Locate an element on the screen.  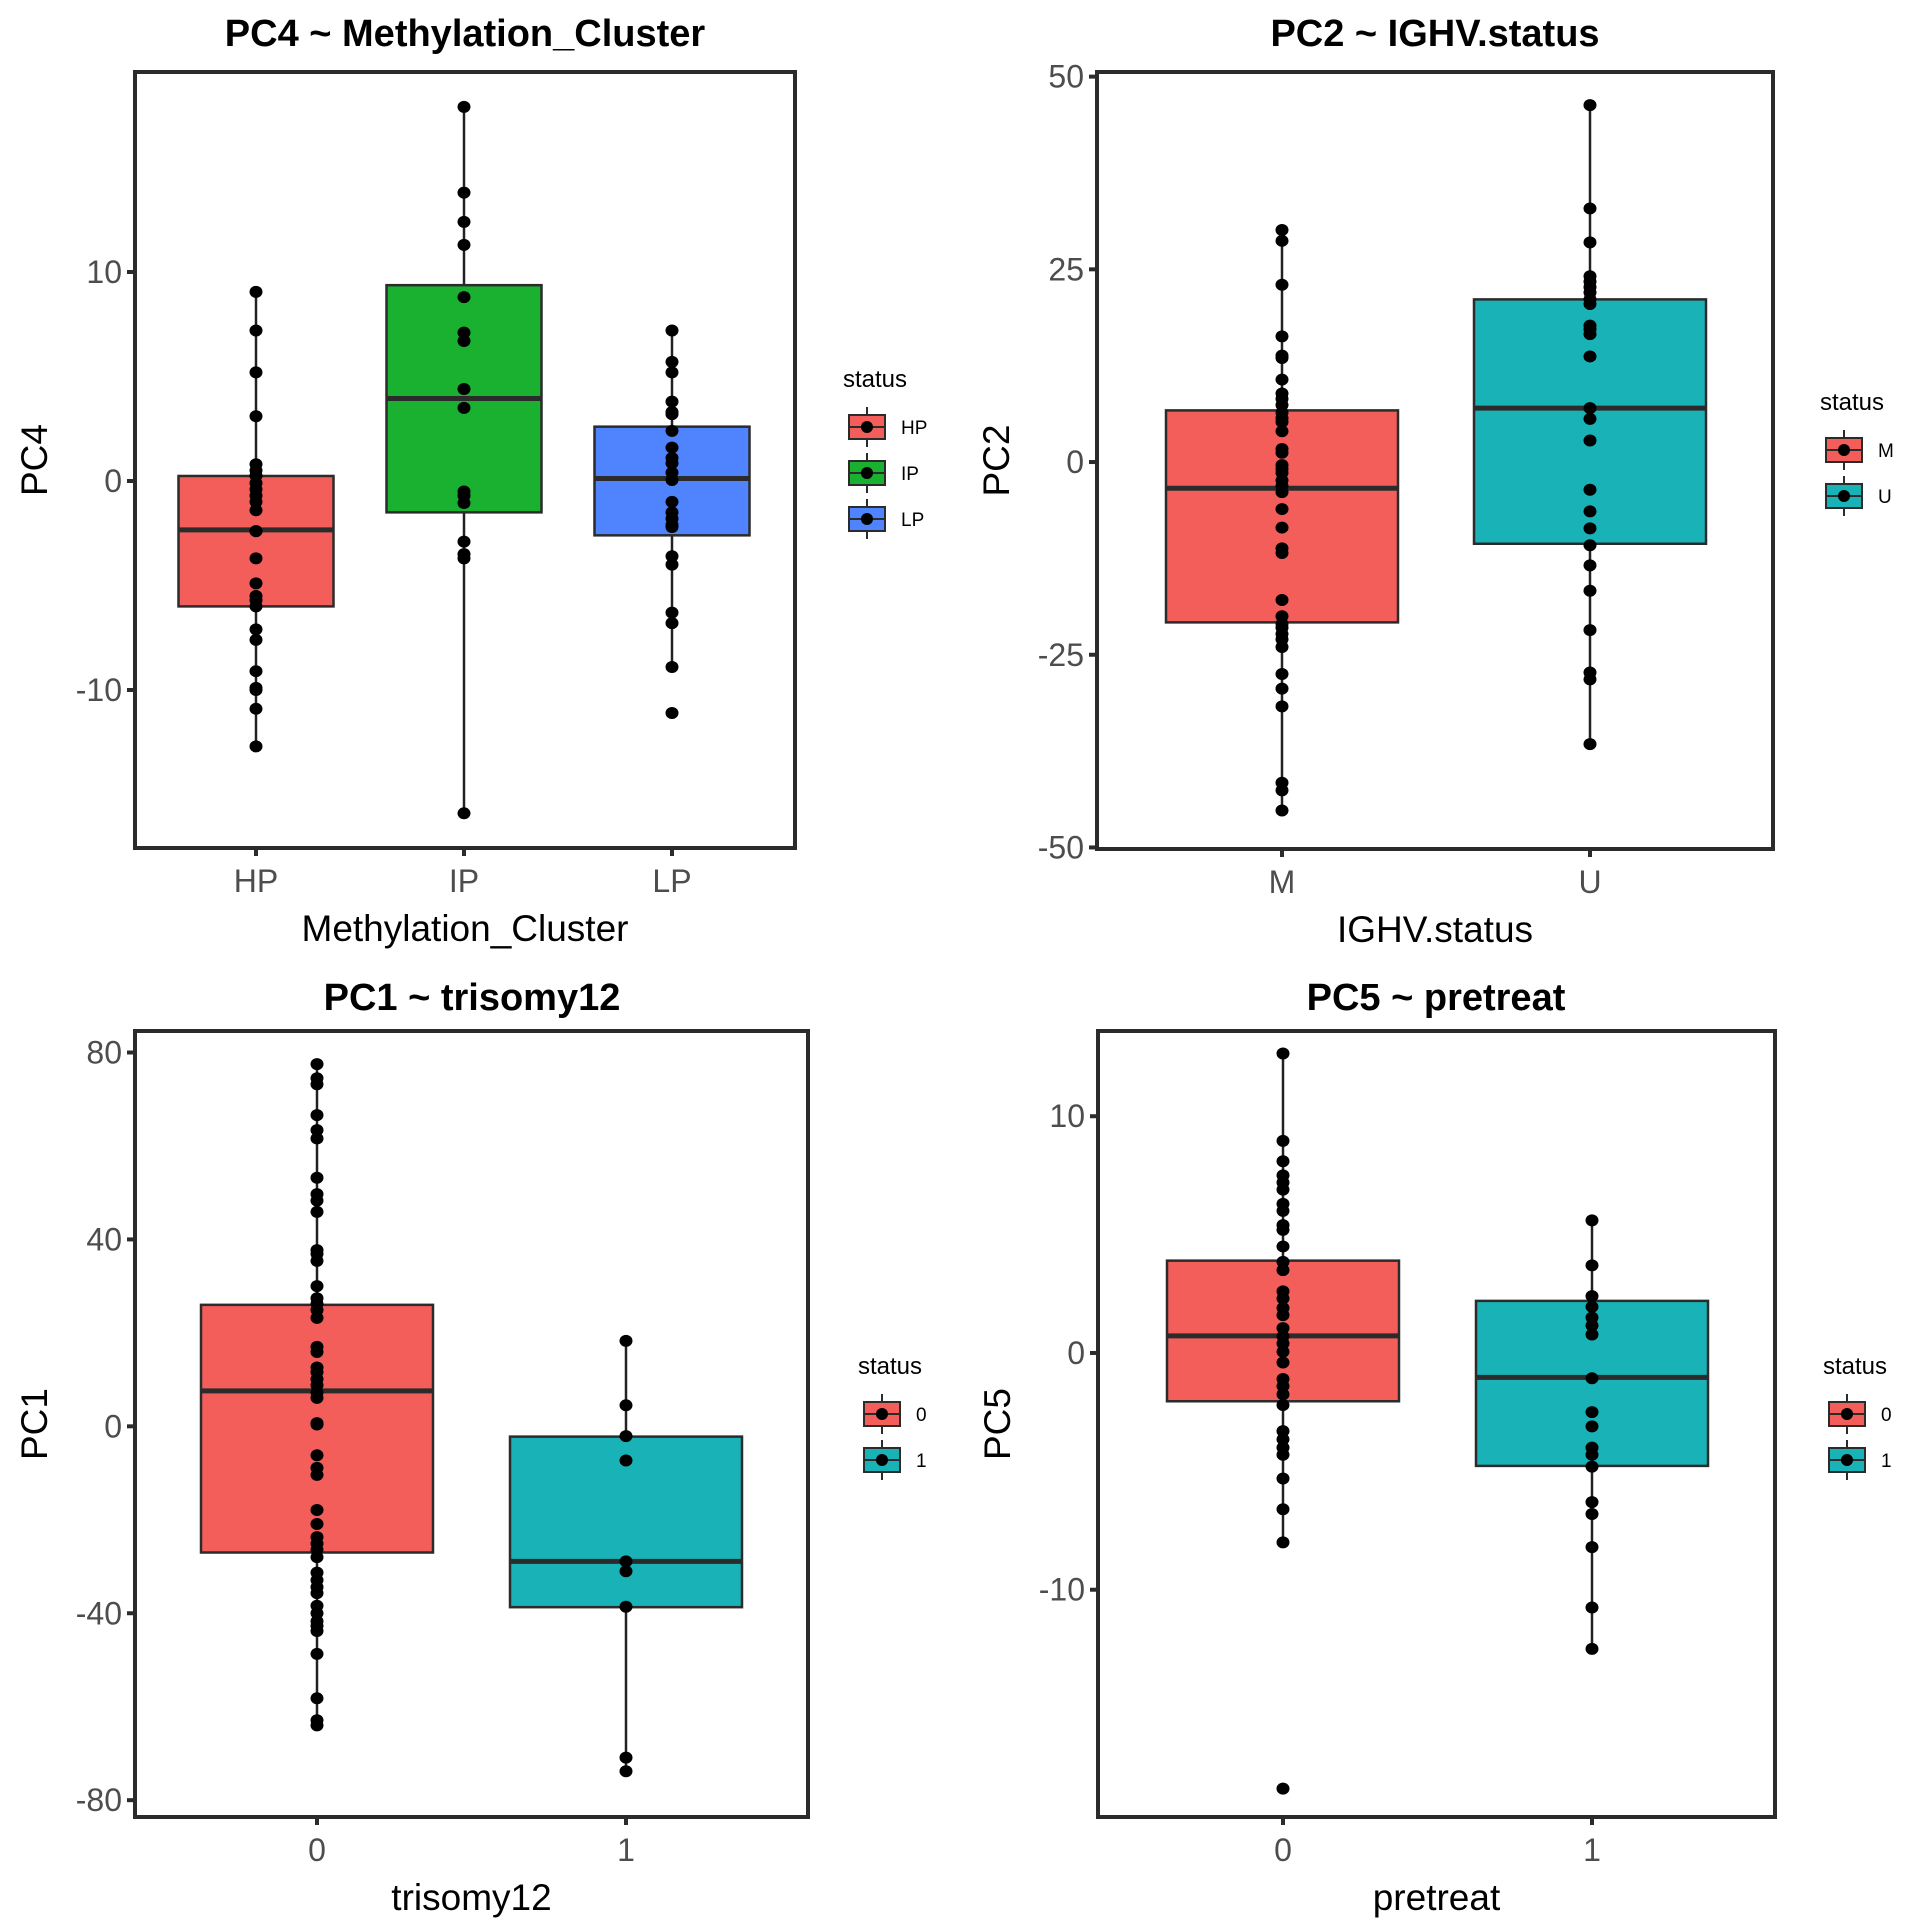
y-tick-label: -10 is located at coordinates (99, 690).